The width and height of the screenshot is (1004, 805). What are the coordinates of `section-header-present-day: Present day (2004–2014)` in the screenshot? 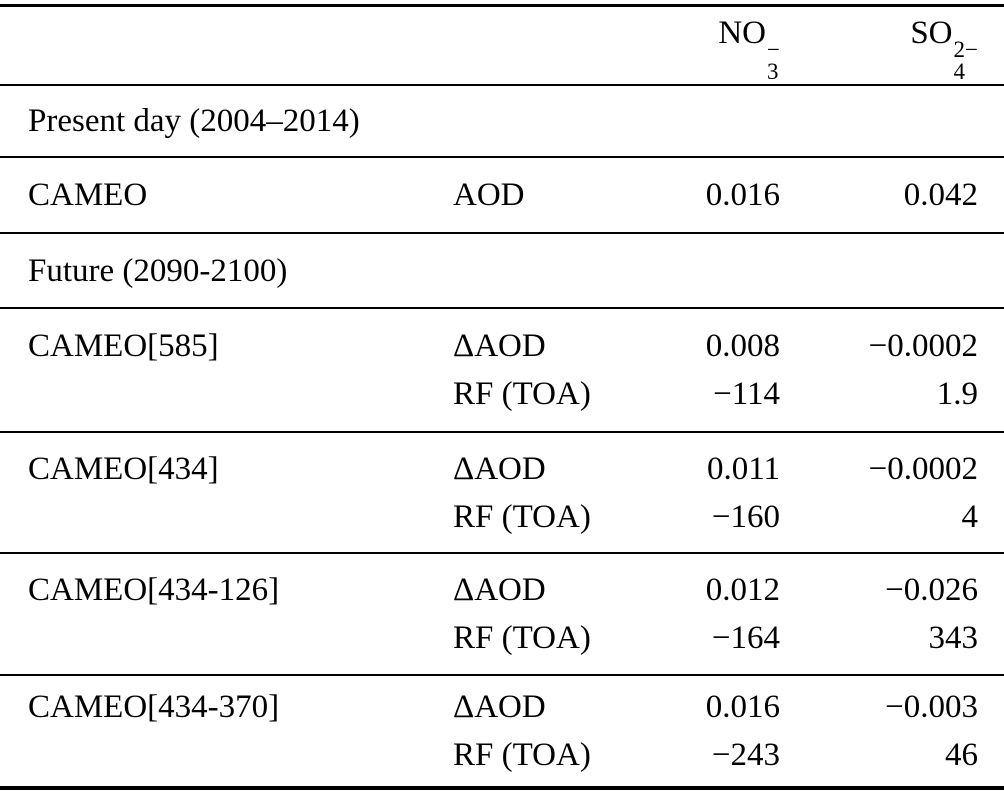 It's located at (502, 120).